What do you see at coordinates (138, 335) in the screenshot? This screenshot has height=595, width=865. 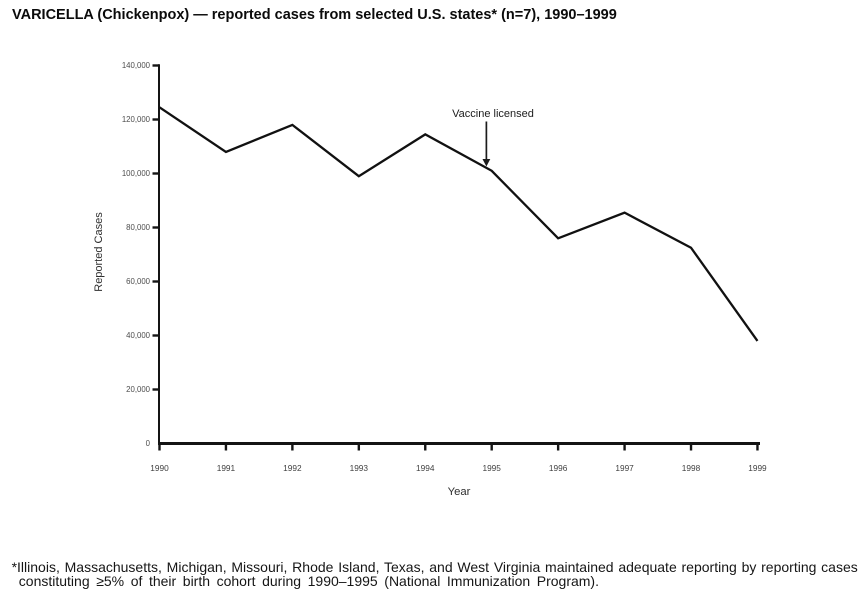 I see `y-tick-label: 40,000` at bounding box center [138, 335].